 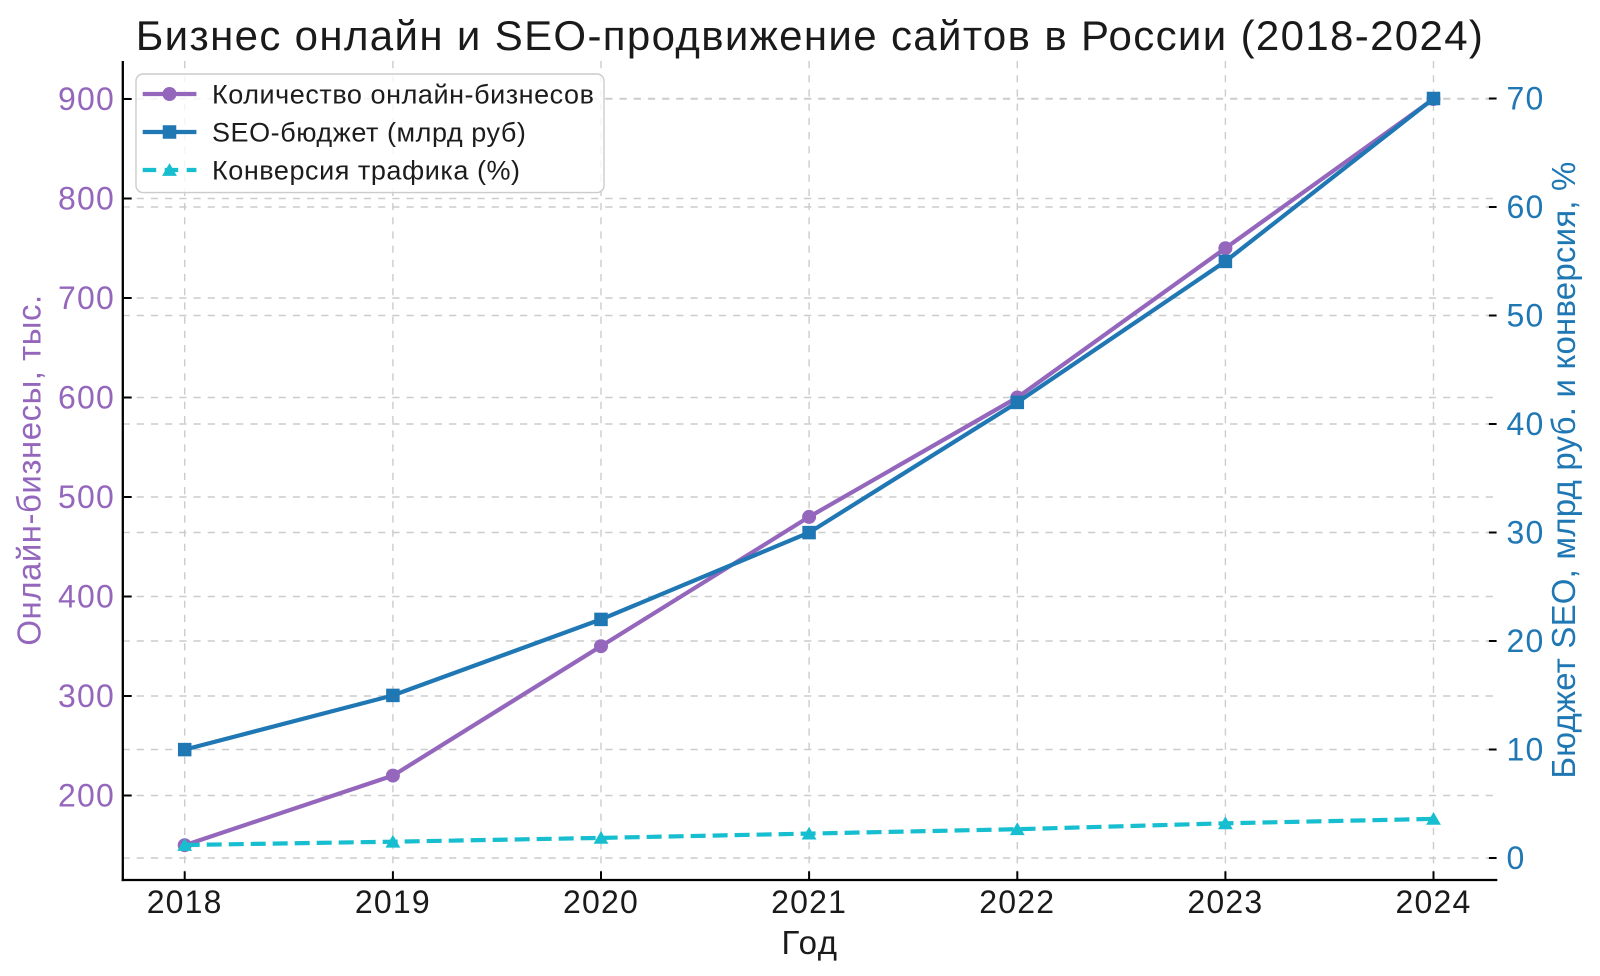 I want to click on svg-text: 60, so click(x=1526, y=207).